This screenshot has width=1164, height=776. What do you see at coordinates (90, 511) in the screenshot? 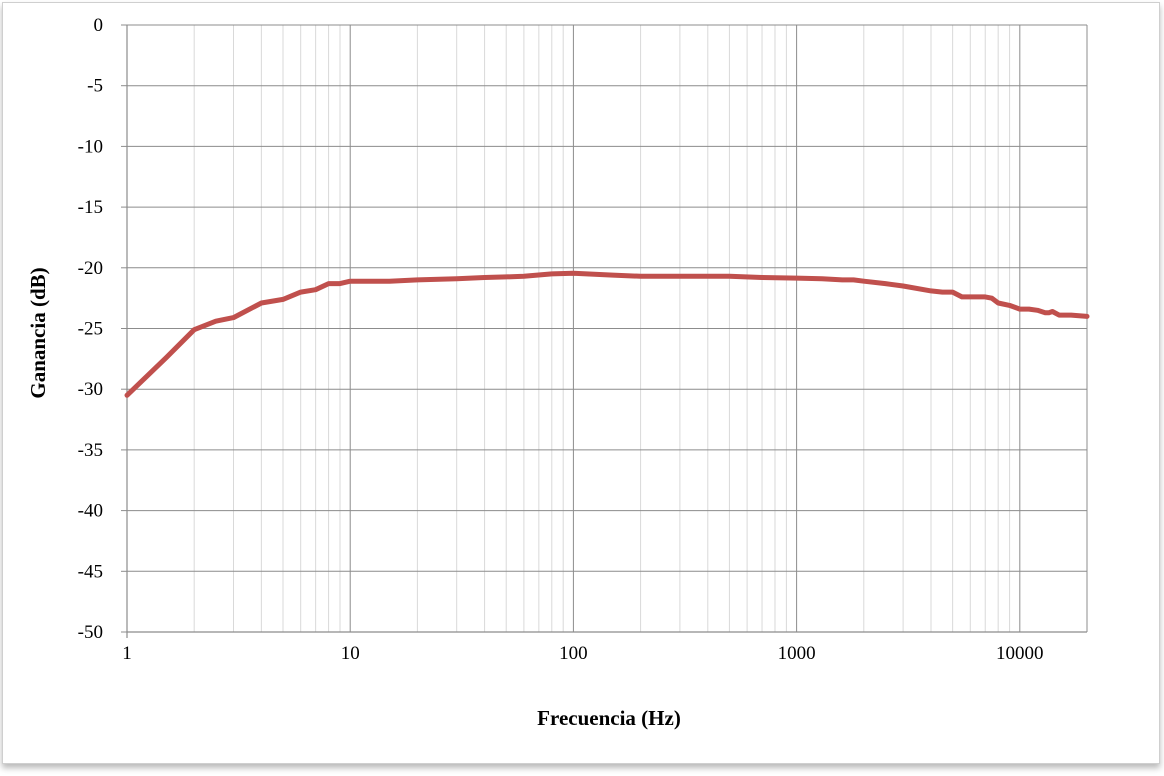
I see `y-tick-label: -40` at bounding box center [90, 511].